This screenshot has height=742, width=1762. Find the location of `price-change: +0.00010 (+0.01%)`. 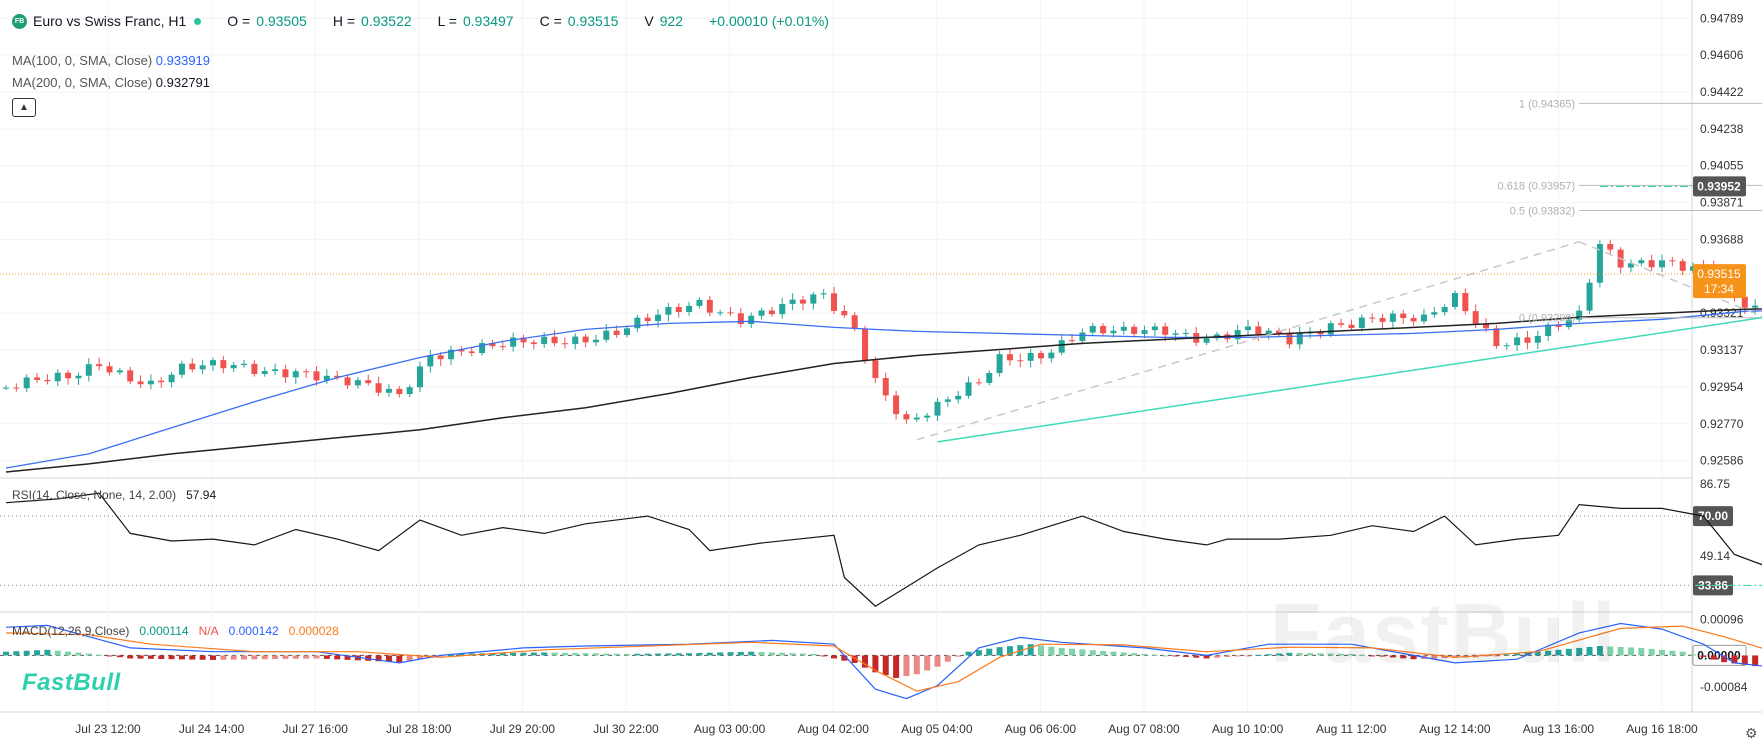

price-change: +0.00010 (+0.01%) is located at coordinates (769, 21).